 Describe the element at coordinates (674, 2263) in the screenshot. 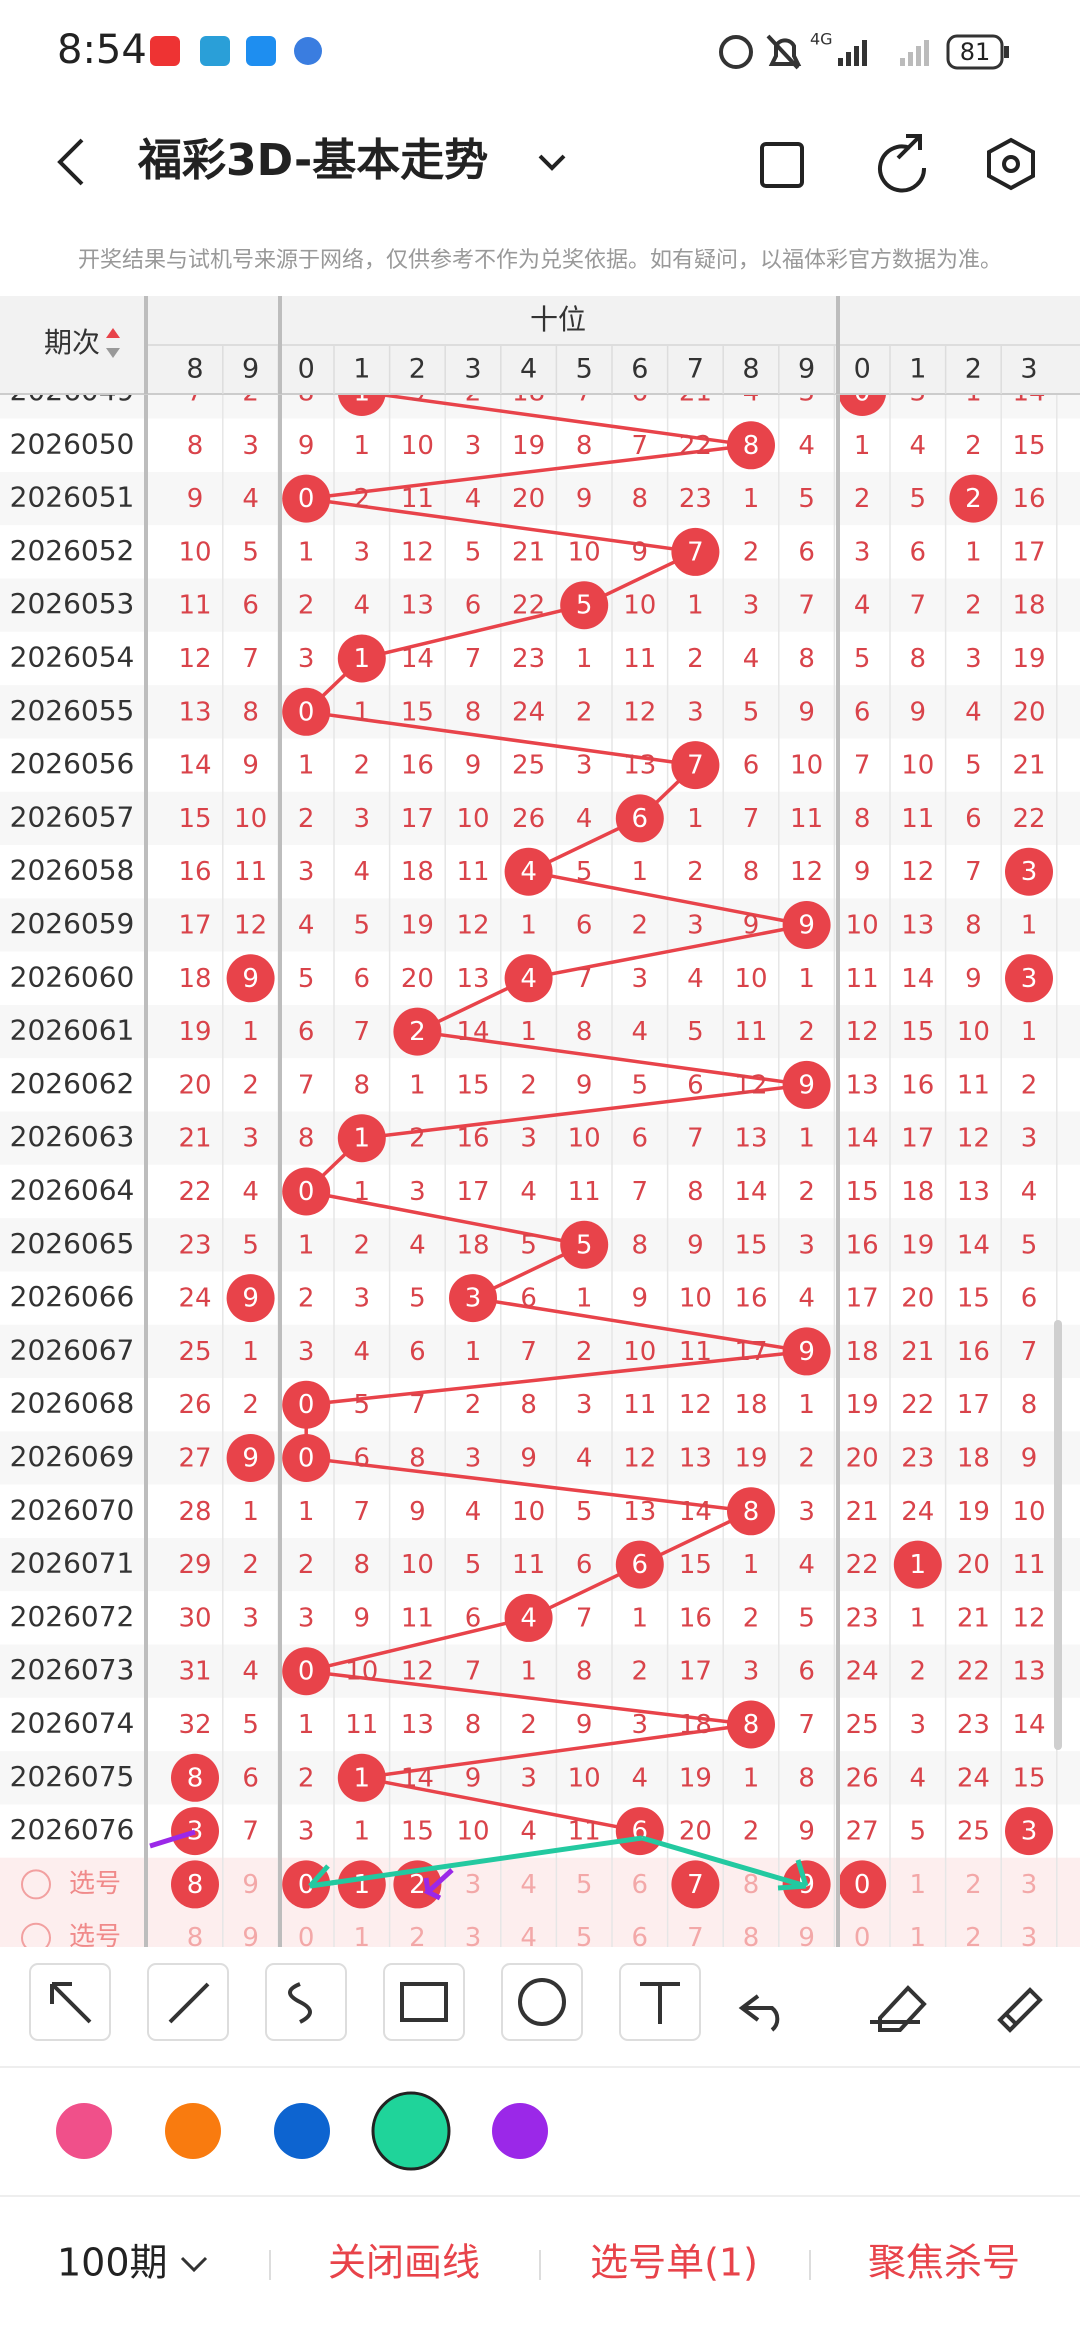

I see `selection-list-button: 选号单(1)` at that location.